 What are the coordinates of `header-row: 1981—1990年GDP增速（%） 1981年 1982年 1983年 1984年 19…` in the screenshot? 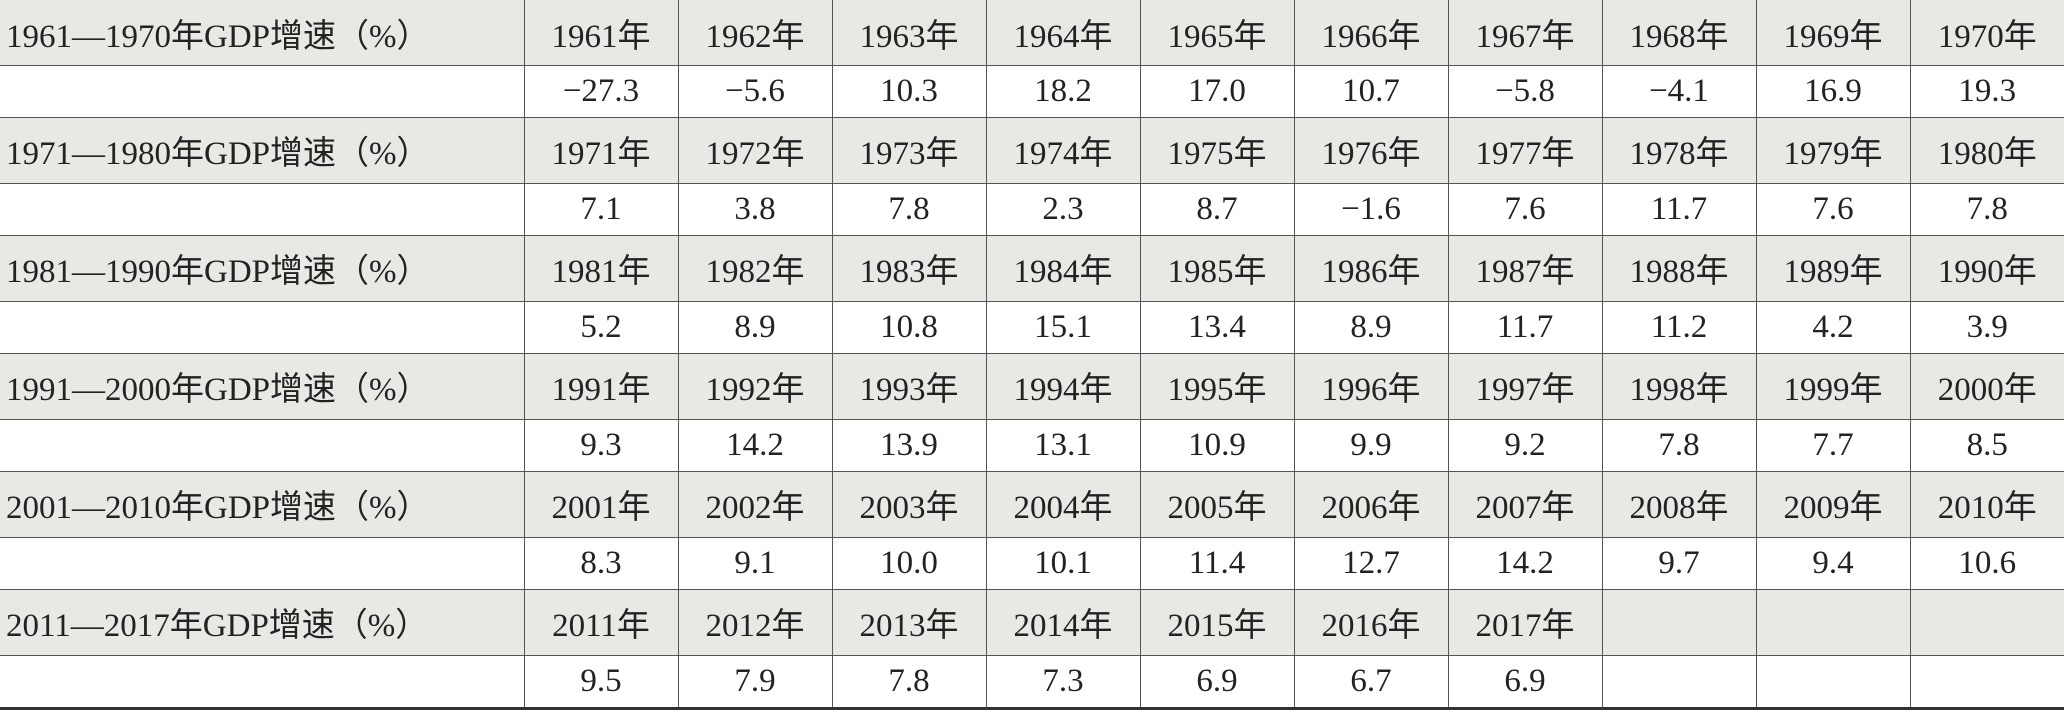 It's located at (1032, 268).